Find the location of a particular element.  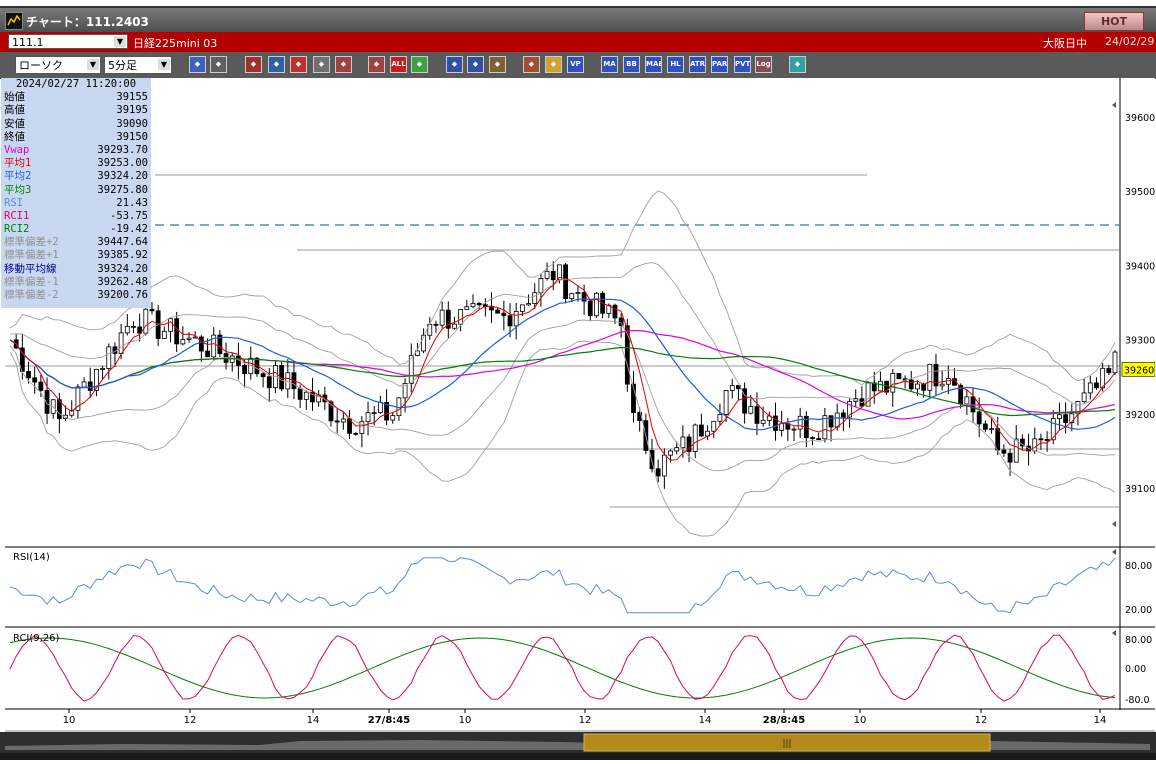

symbol-code-select: 111.1 ▼ is located at coordinates (68, 41).